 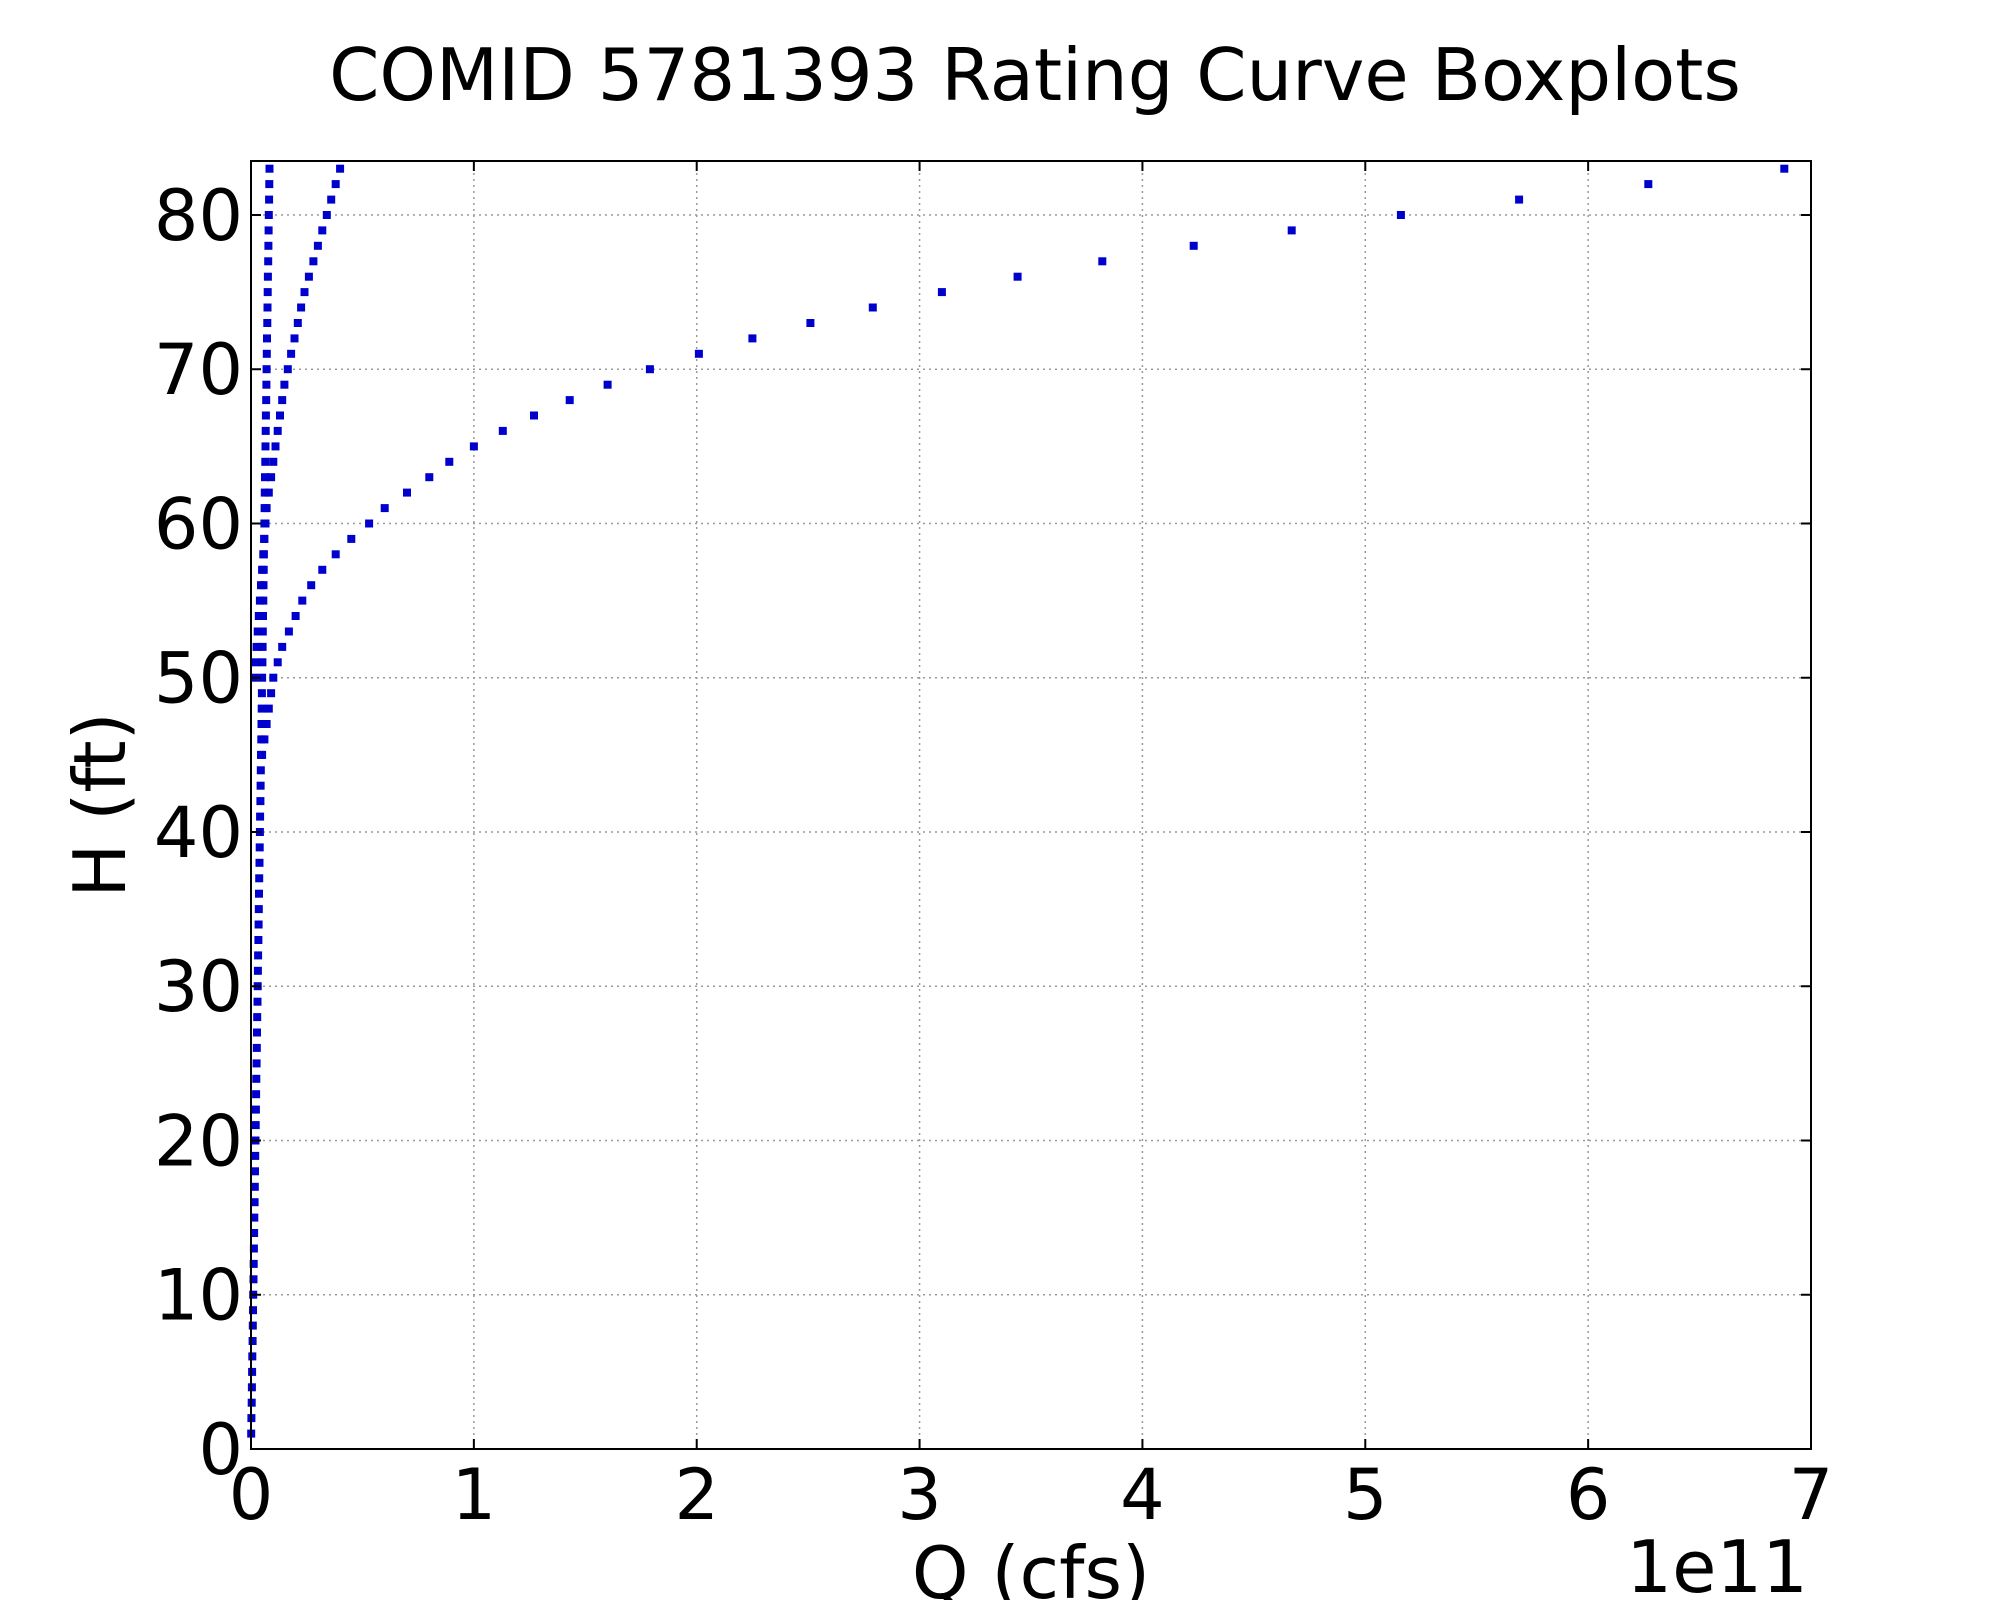 What do you see at coordinates (100, 805) in the screenshot?
I see `y-axis-label: H (ft)` at bounding box center [100, 805].